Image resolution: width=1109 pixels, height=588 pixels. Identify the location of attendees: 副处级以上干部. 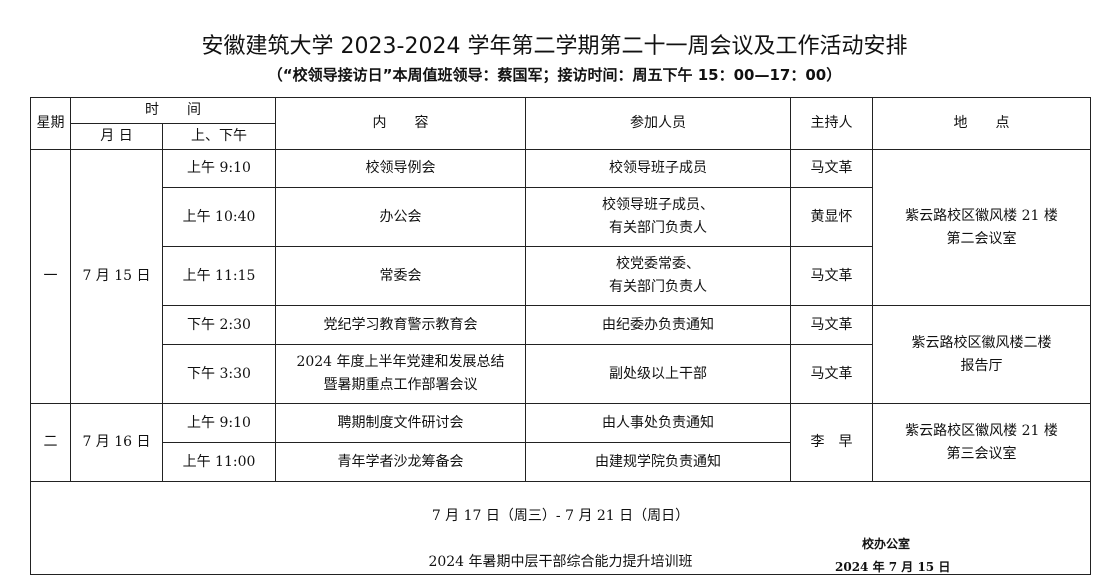
(658, 374).